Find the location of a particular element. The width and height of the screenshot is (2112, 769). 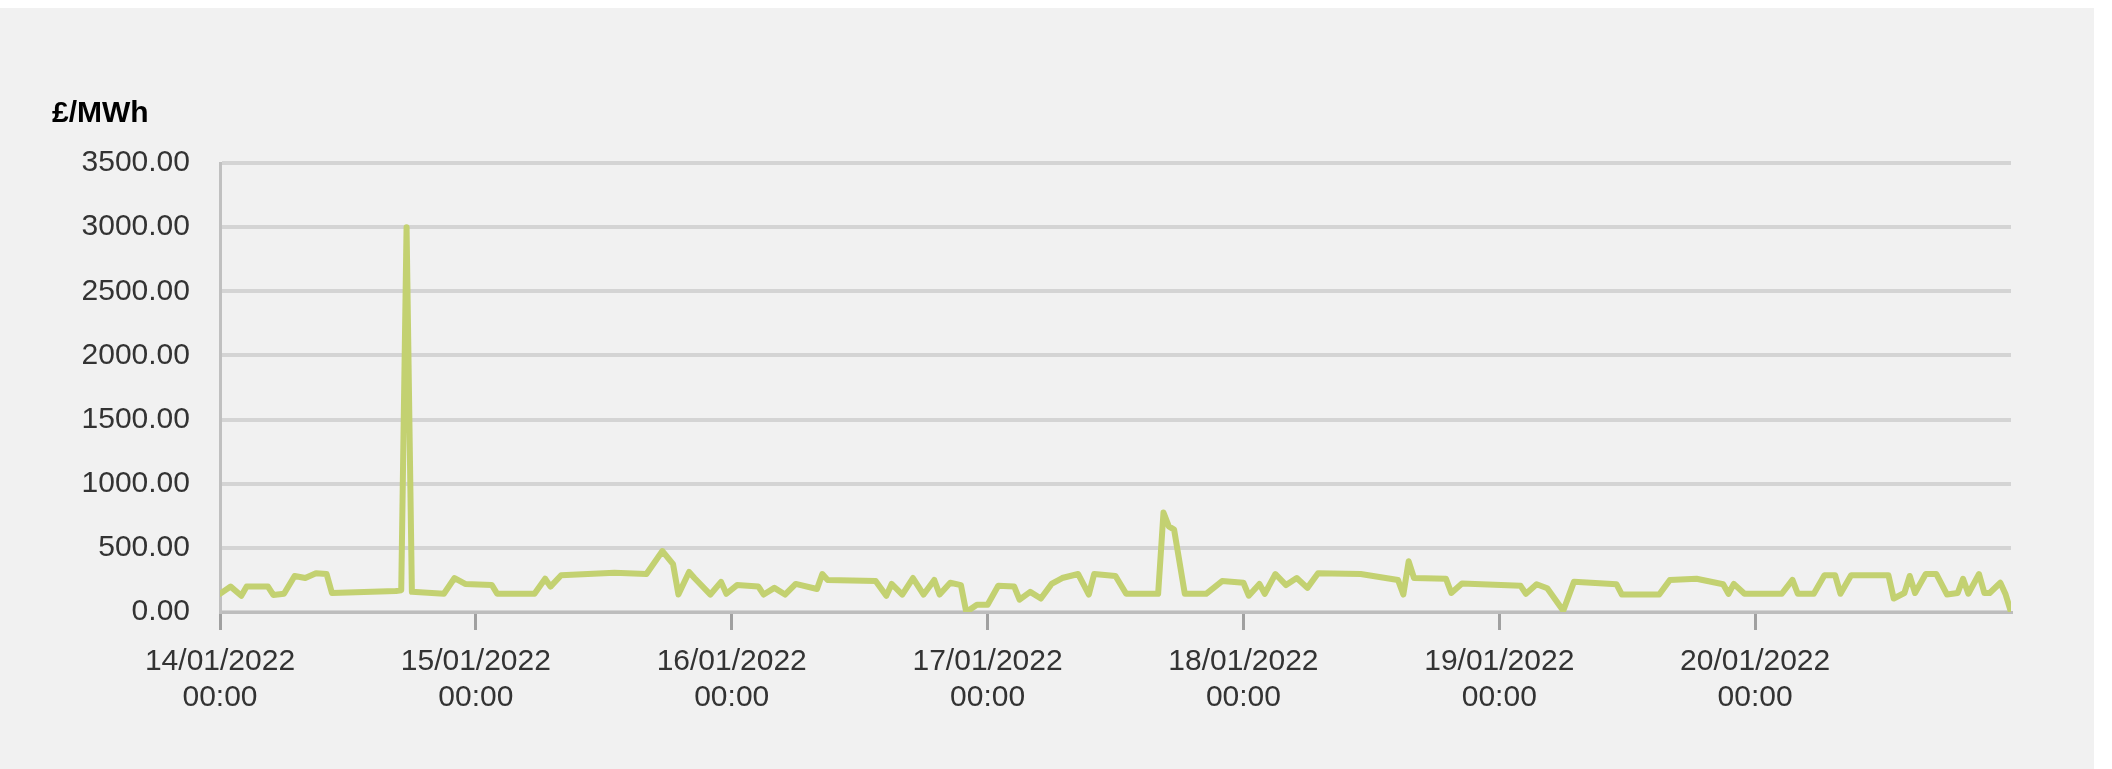

y-axis-title: £/MWh is located at coordinates (100, 111).